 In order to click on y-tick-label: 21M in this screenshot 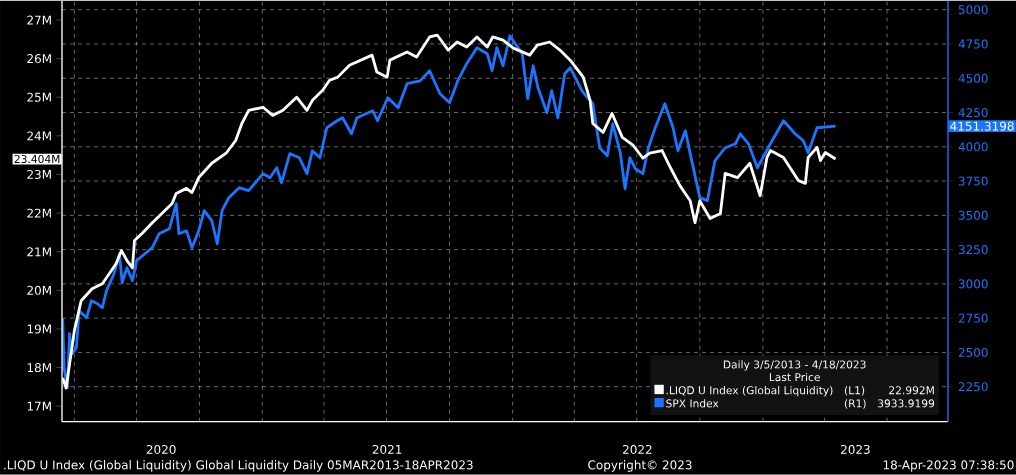, I will do `click(39, 252)`.